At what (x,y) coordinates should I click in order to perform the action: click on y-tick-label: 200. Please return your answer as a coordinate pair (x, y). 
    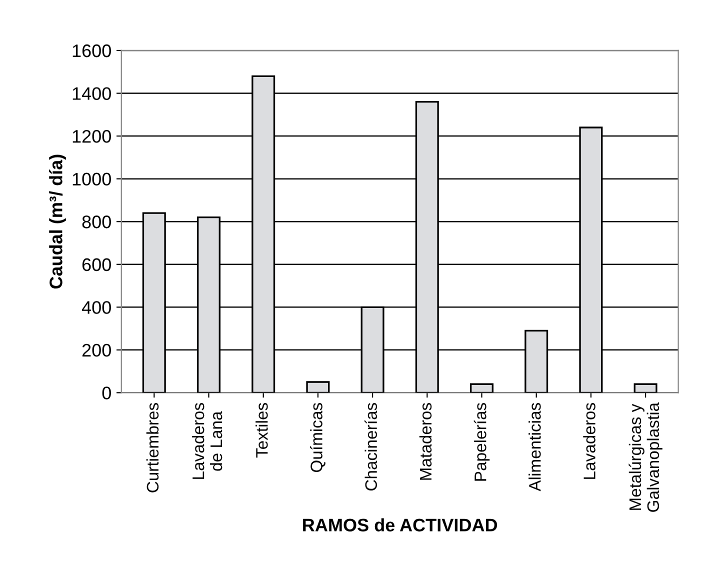
    Looking at the image, I should click on (96, 350).